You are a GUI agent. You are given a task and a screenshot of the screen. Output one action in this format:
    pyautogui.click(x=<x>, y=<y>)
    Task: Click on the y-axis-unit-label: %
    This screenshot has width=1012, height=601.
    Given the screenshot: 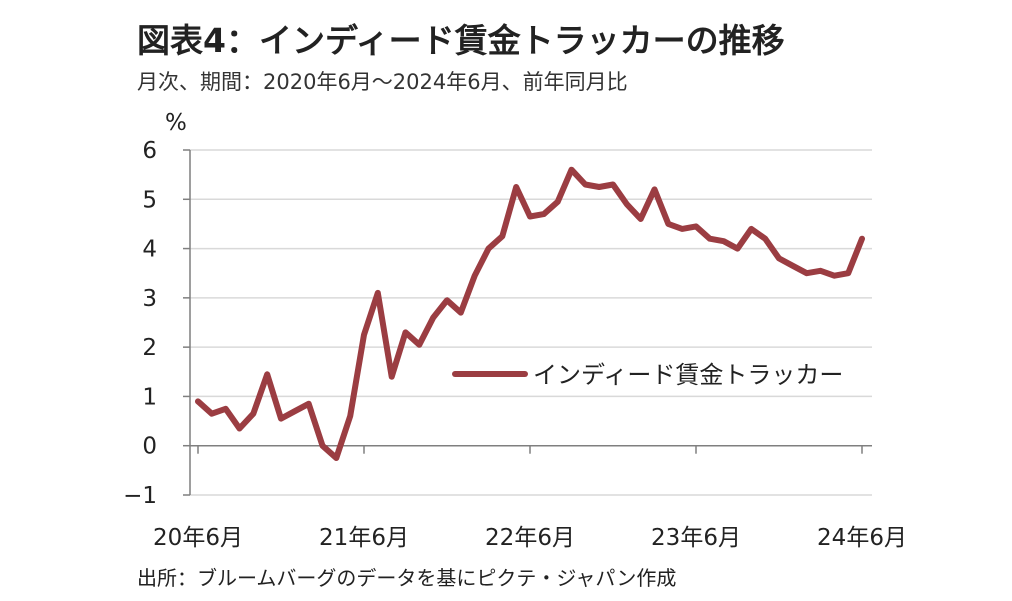 What is the action you would take?
    pyautogui.click(x=176, y=123)
    